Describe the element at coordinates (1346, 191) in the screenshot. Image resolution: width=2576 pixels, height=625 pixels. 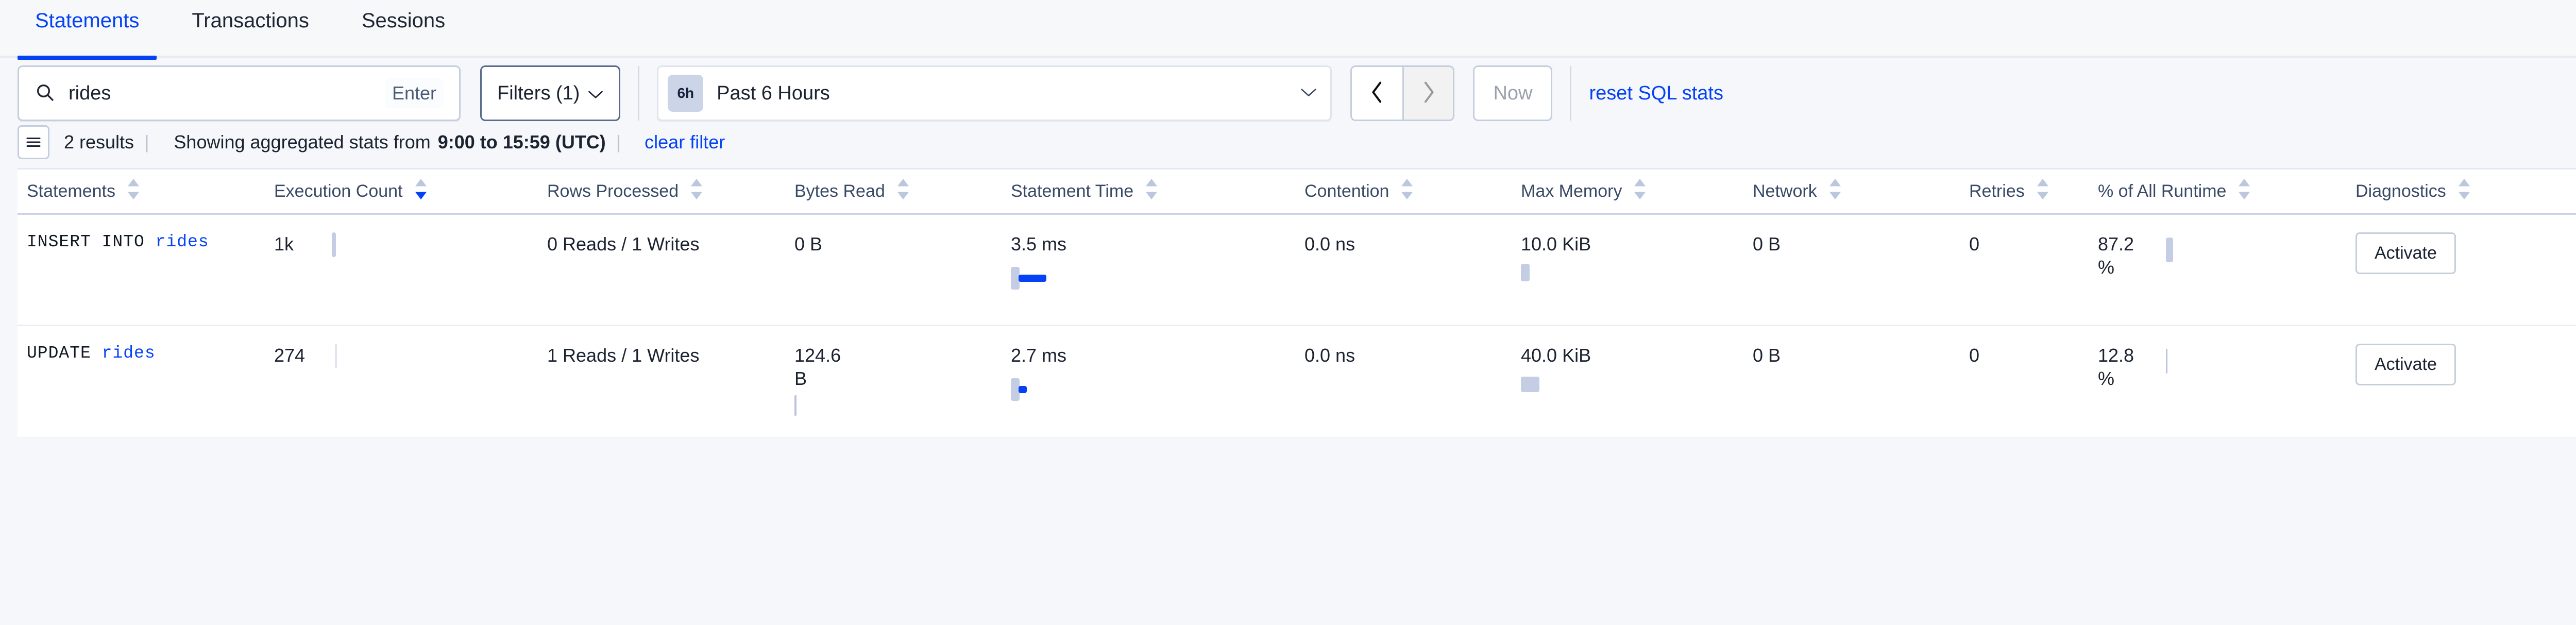
I see `column-label: Contention` at that location.